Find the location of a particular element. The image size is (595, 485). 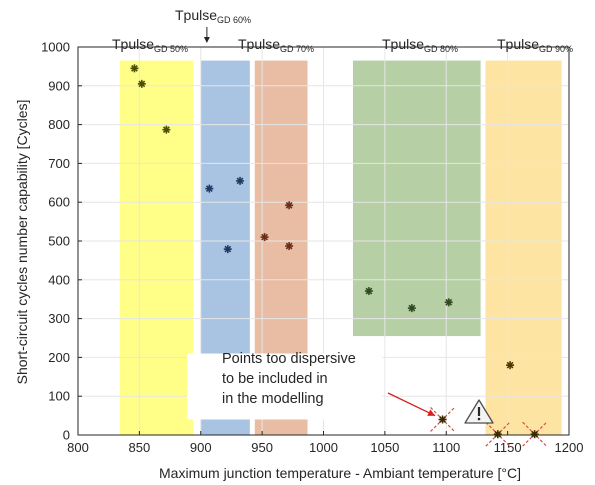

warning-icon is located at coordinates (479, 411).